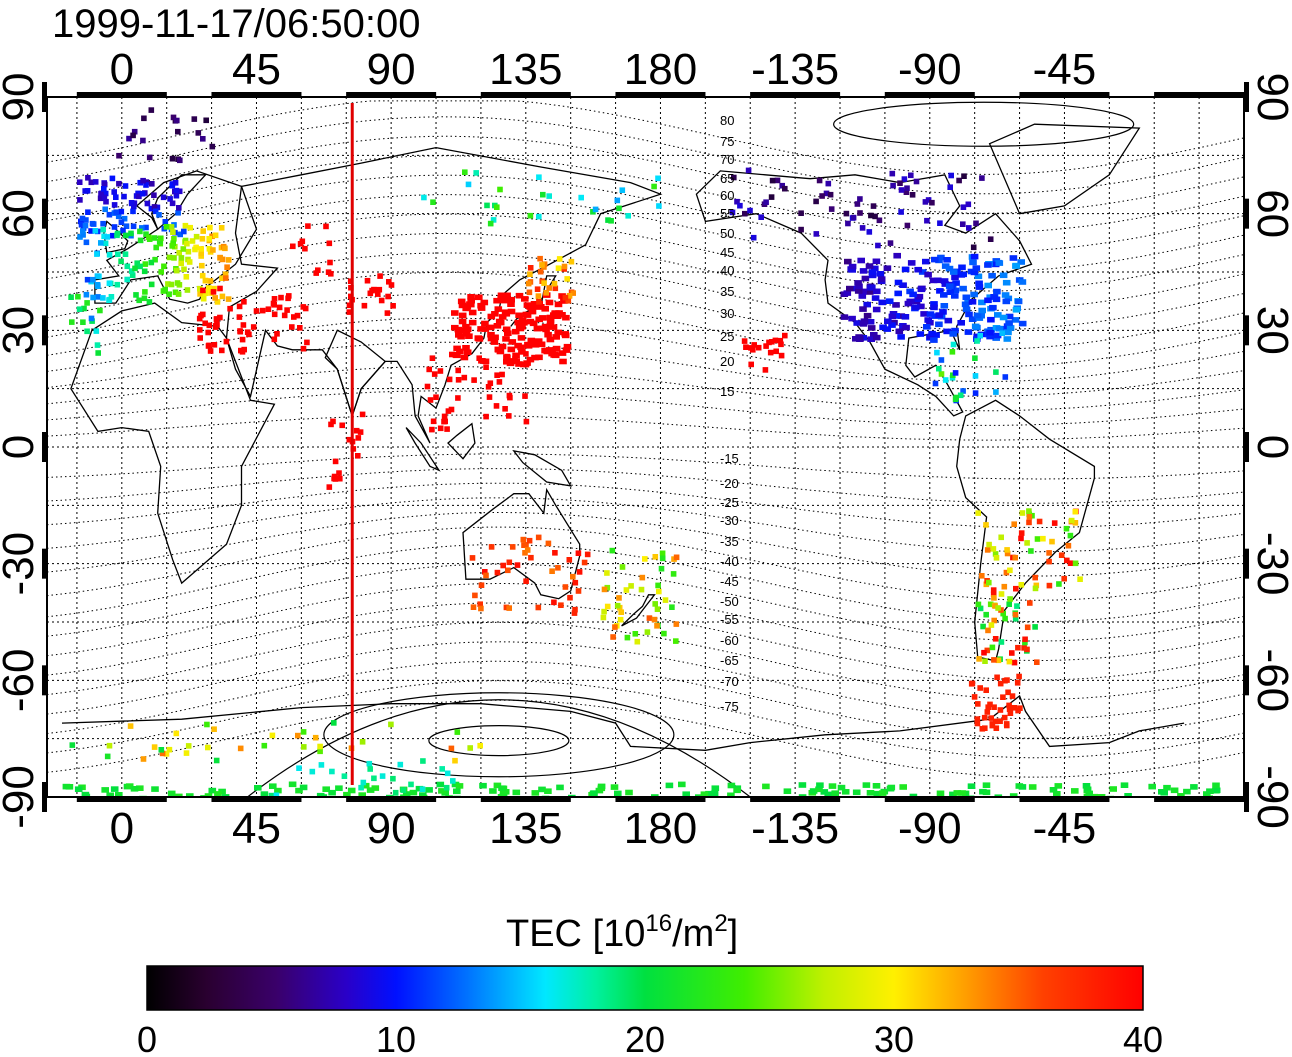  I want to click on colorbar-title-exp2: 2, so click(720, 923).